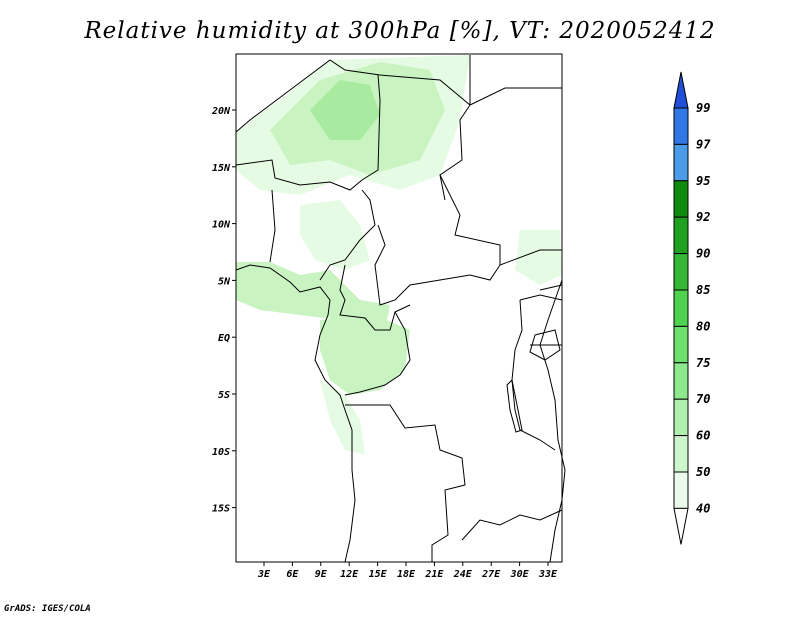 The width and height of the screenshot is (800, 618). What do you see at coordinates (703, 181) in the screenshot?
I see `colorbar-label: 95` at bounding box center [703, 181].